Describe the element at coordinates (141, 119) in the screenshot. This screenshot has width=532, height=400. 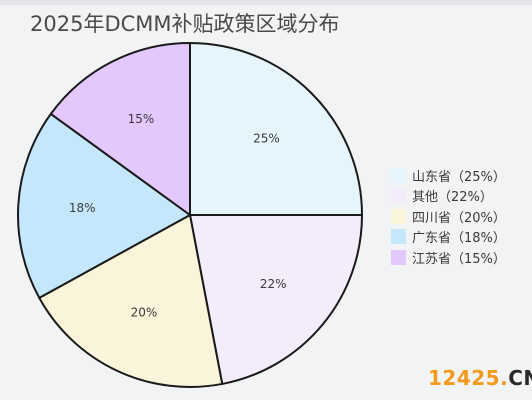
I see `slice-label-5: 15%` at that location.